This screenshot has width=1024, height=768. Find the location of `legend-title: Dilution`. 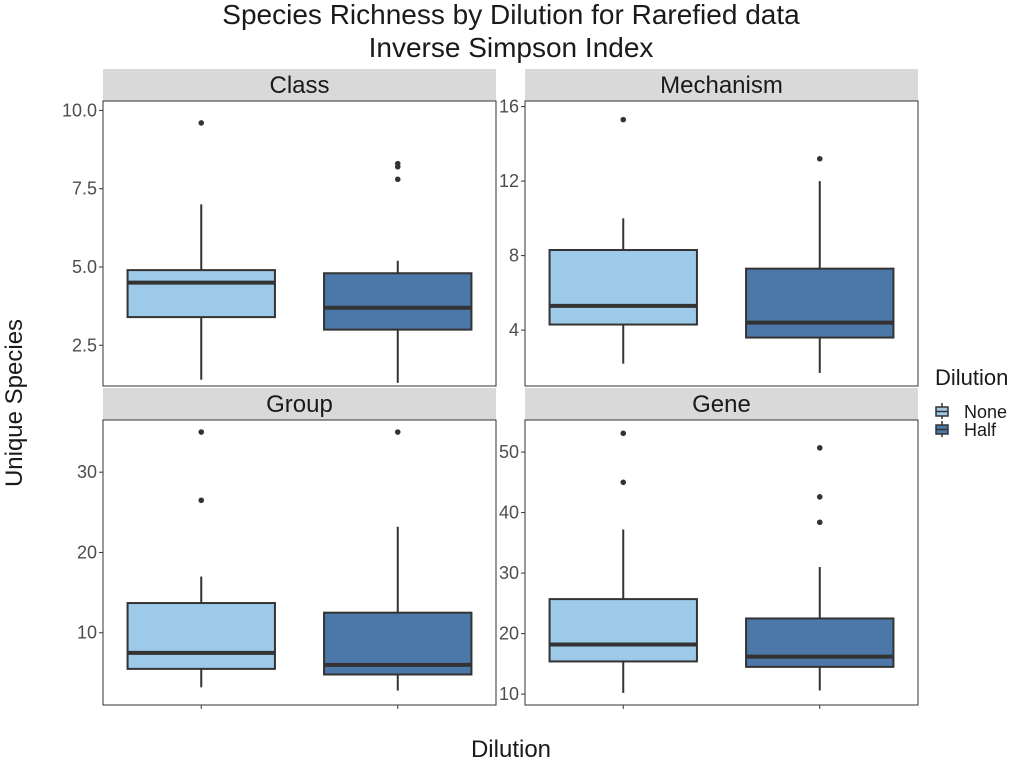

legend-title: Dilution is located at coordinates (971, 377).